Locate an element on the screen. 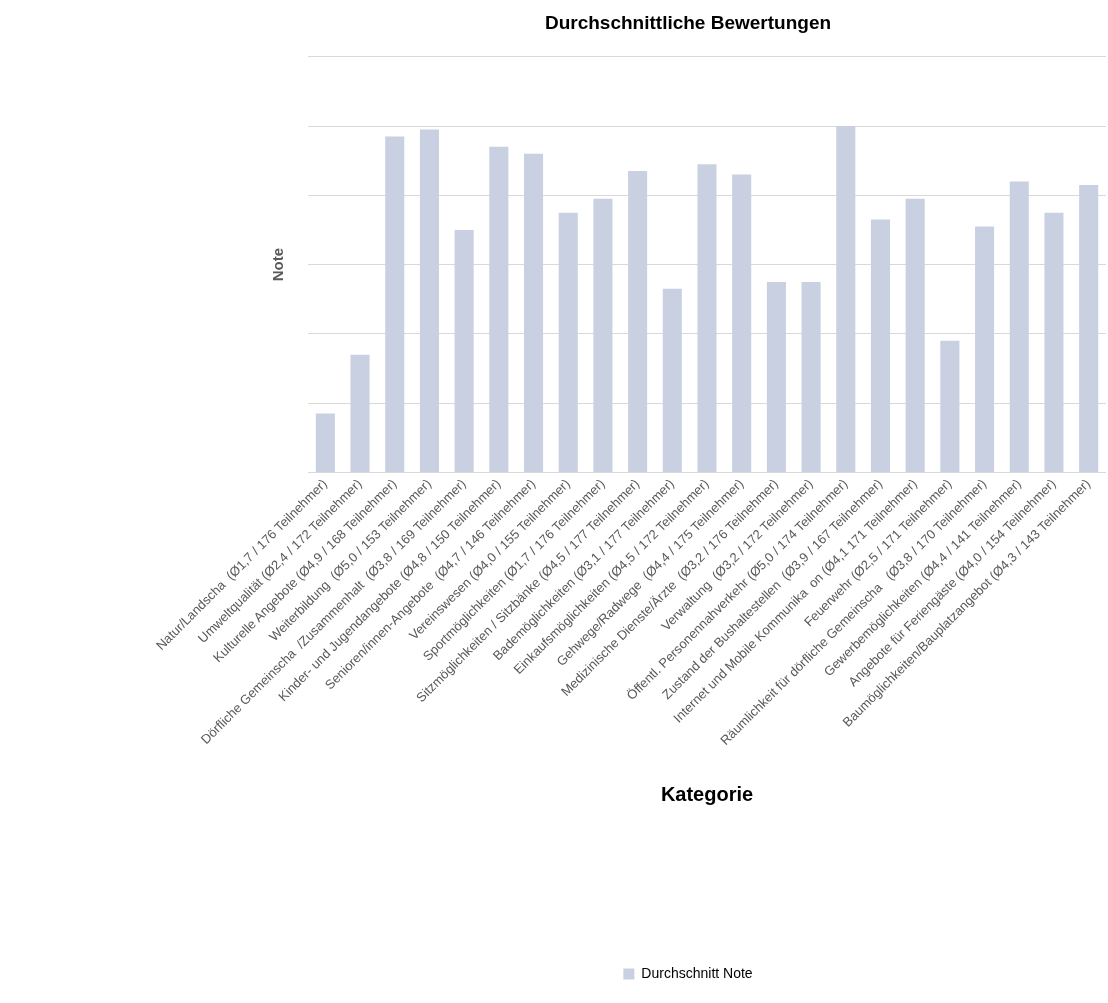 The image size is (1108, 1003). y-axis-title: Note is located at coordinates (278, 264).